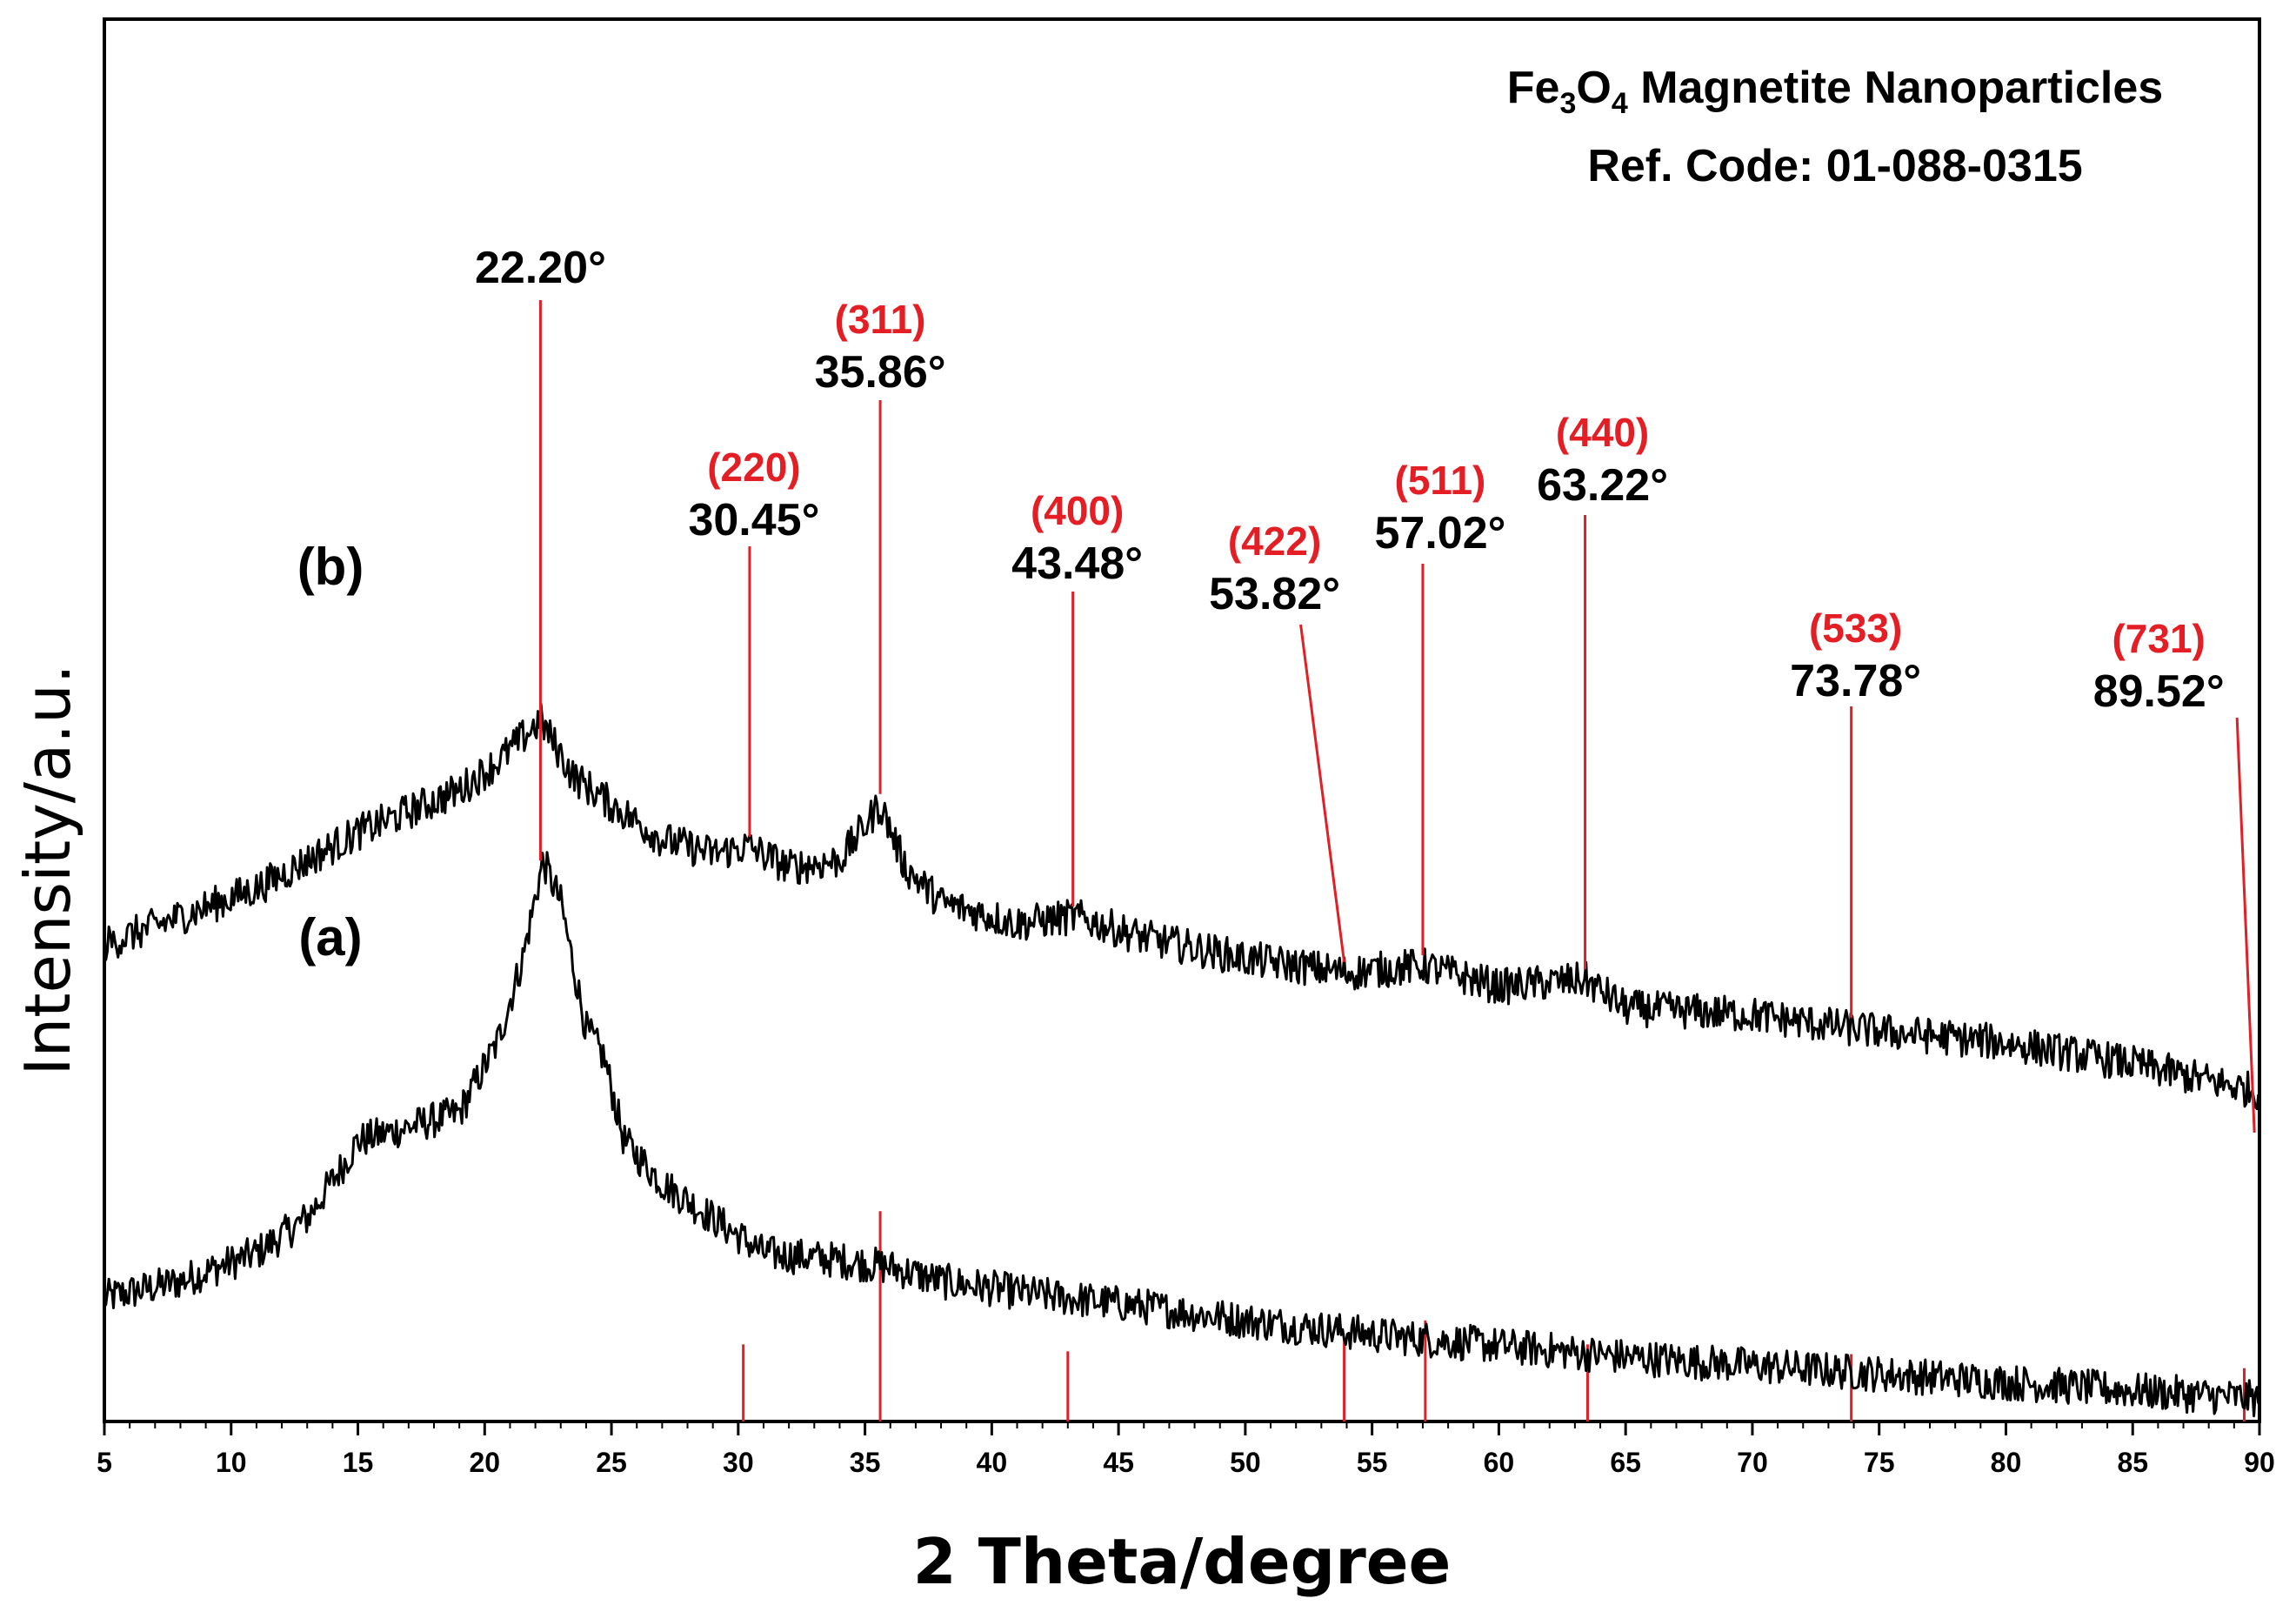 This screenshot has width=2296, height=1612. What do you see at coordinates (1835, 166) in the screenshot?
I see `chart-title-line2: Ref. Code: 01-088-0315` at bounding box center [1835, 166].